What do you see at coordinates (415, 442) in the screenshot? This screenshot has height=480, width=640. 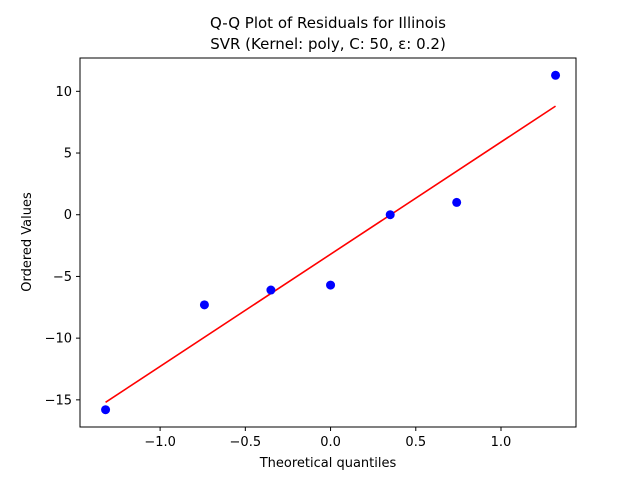 I see `x-tick-label: 0.5` at bounding box center [415, 442].